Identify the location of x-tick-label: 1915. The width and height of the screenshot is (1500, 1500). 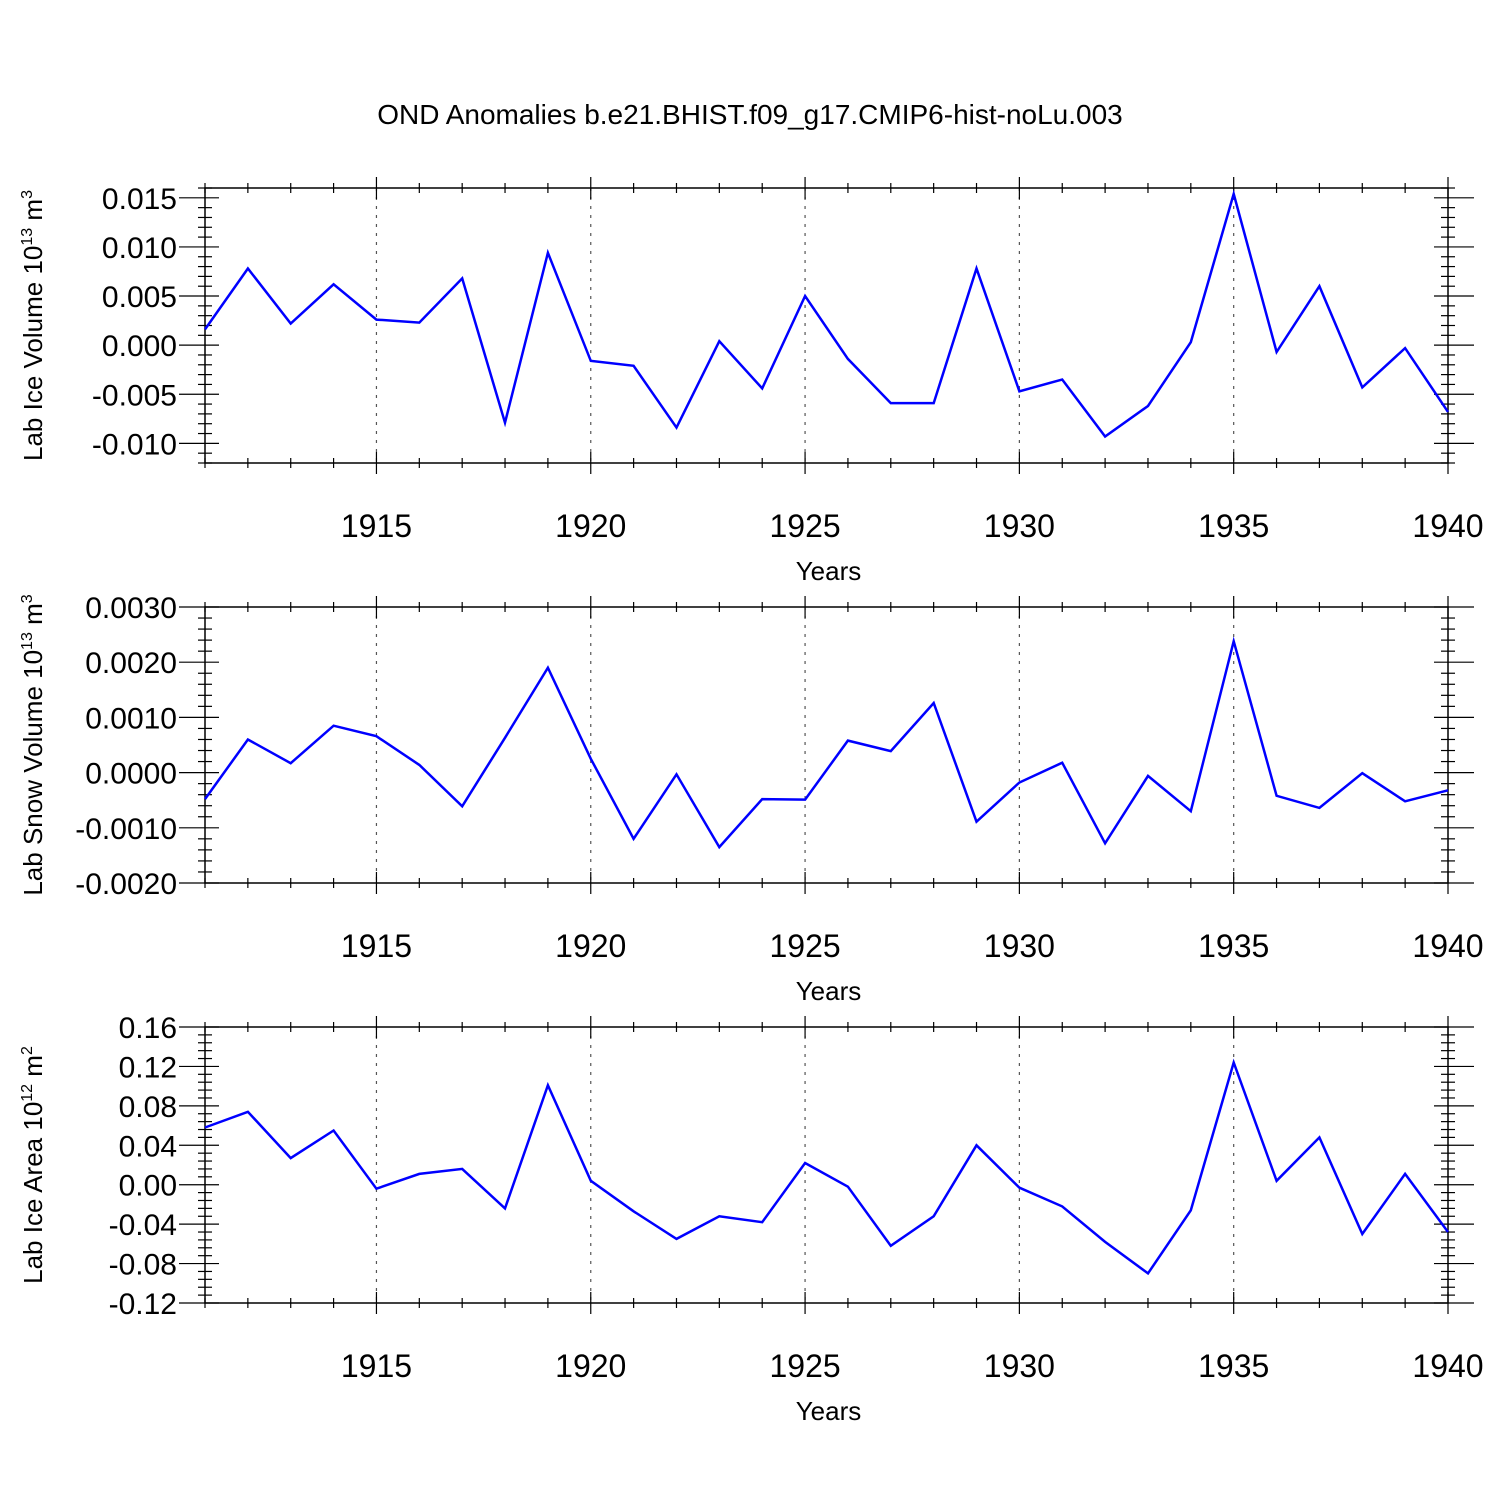
(376, 946).